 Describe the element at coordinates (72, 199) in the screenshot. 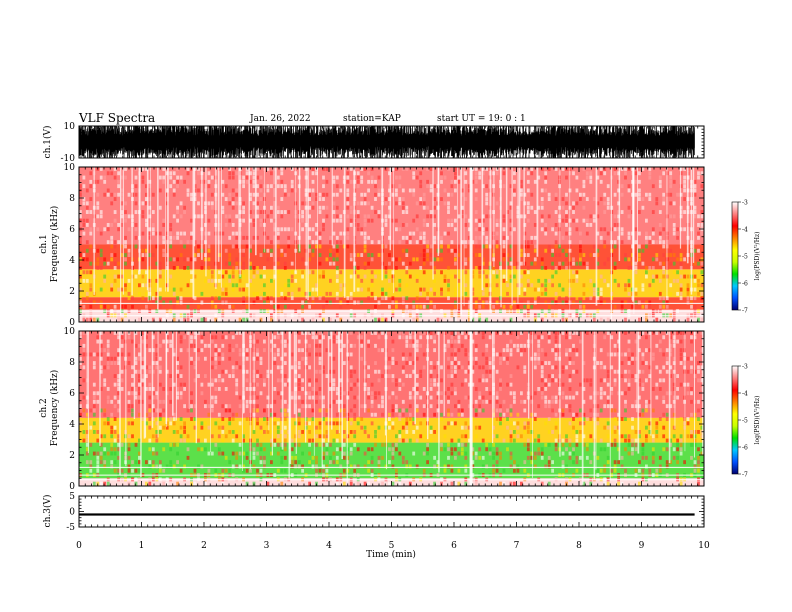

I see `y-tick-label: 8` at that location.